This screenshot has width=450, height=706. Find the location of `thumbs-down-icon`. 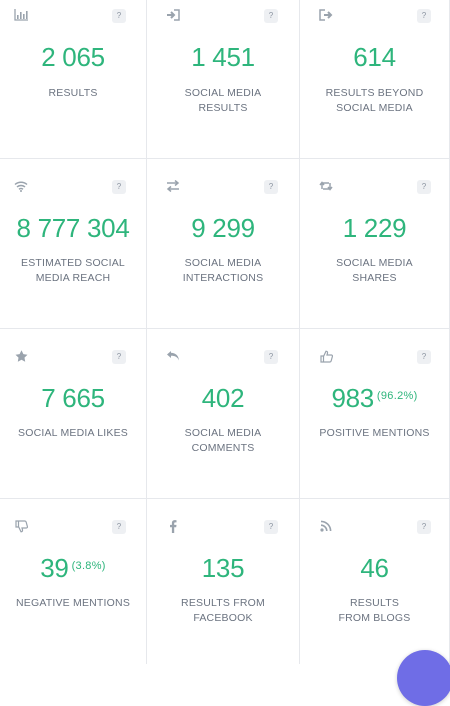

thumbs-down-icon is located at coordinates (21, 526).